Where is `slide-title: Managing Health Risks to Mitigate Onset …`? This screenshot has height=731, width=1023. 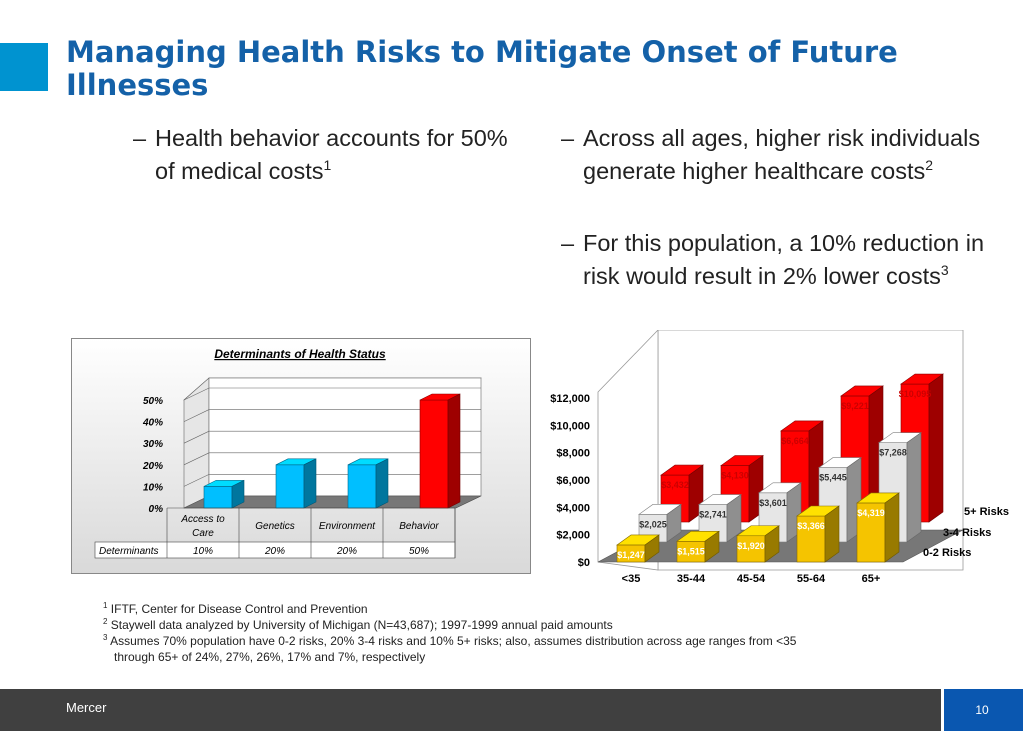
slide-title: Managing Health Risks to Mitigate Onset … is located at coordinates (482, 68).